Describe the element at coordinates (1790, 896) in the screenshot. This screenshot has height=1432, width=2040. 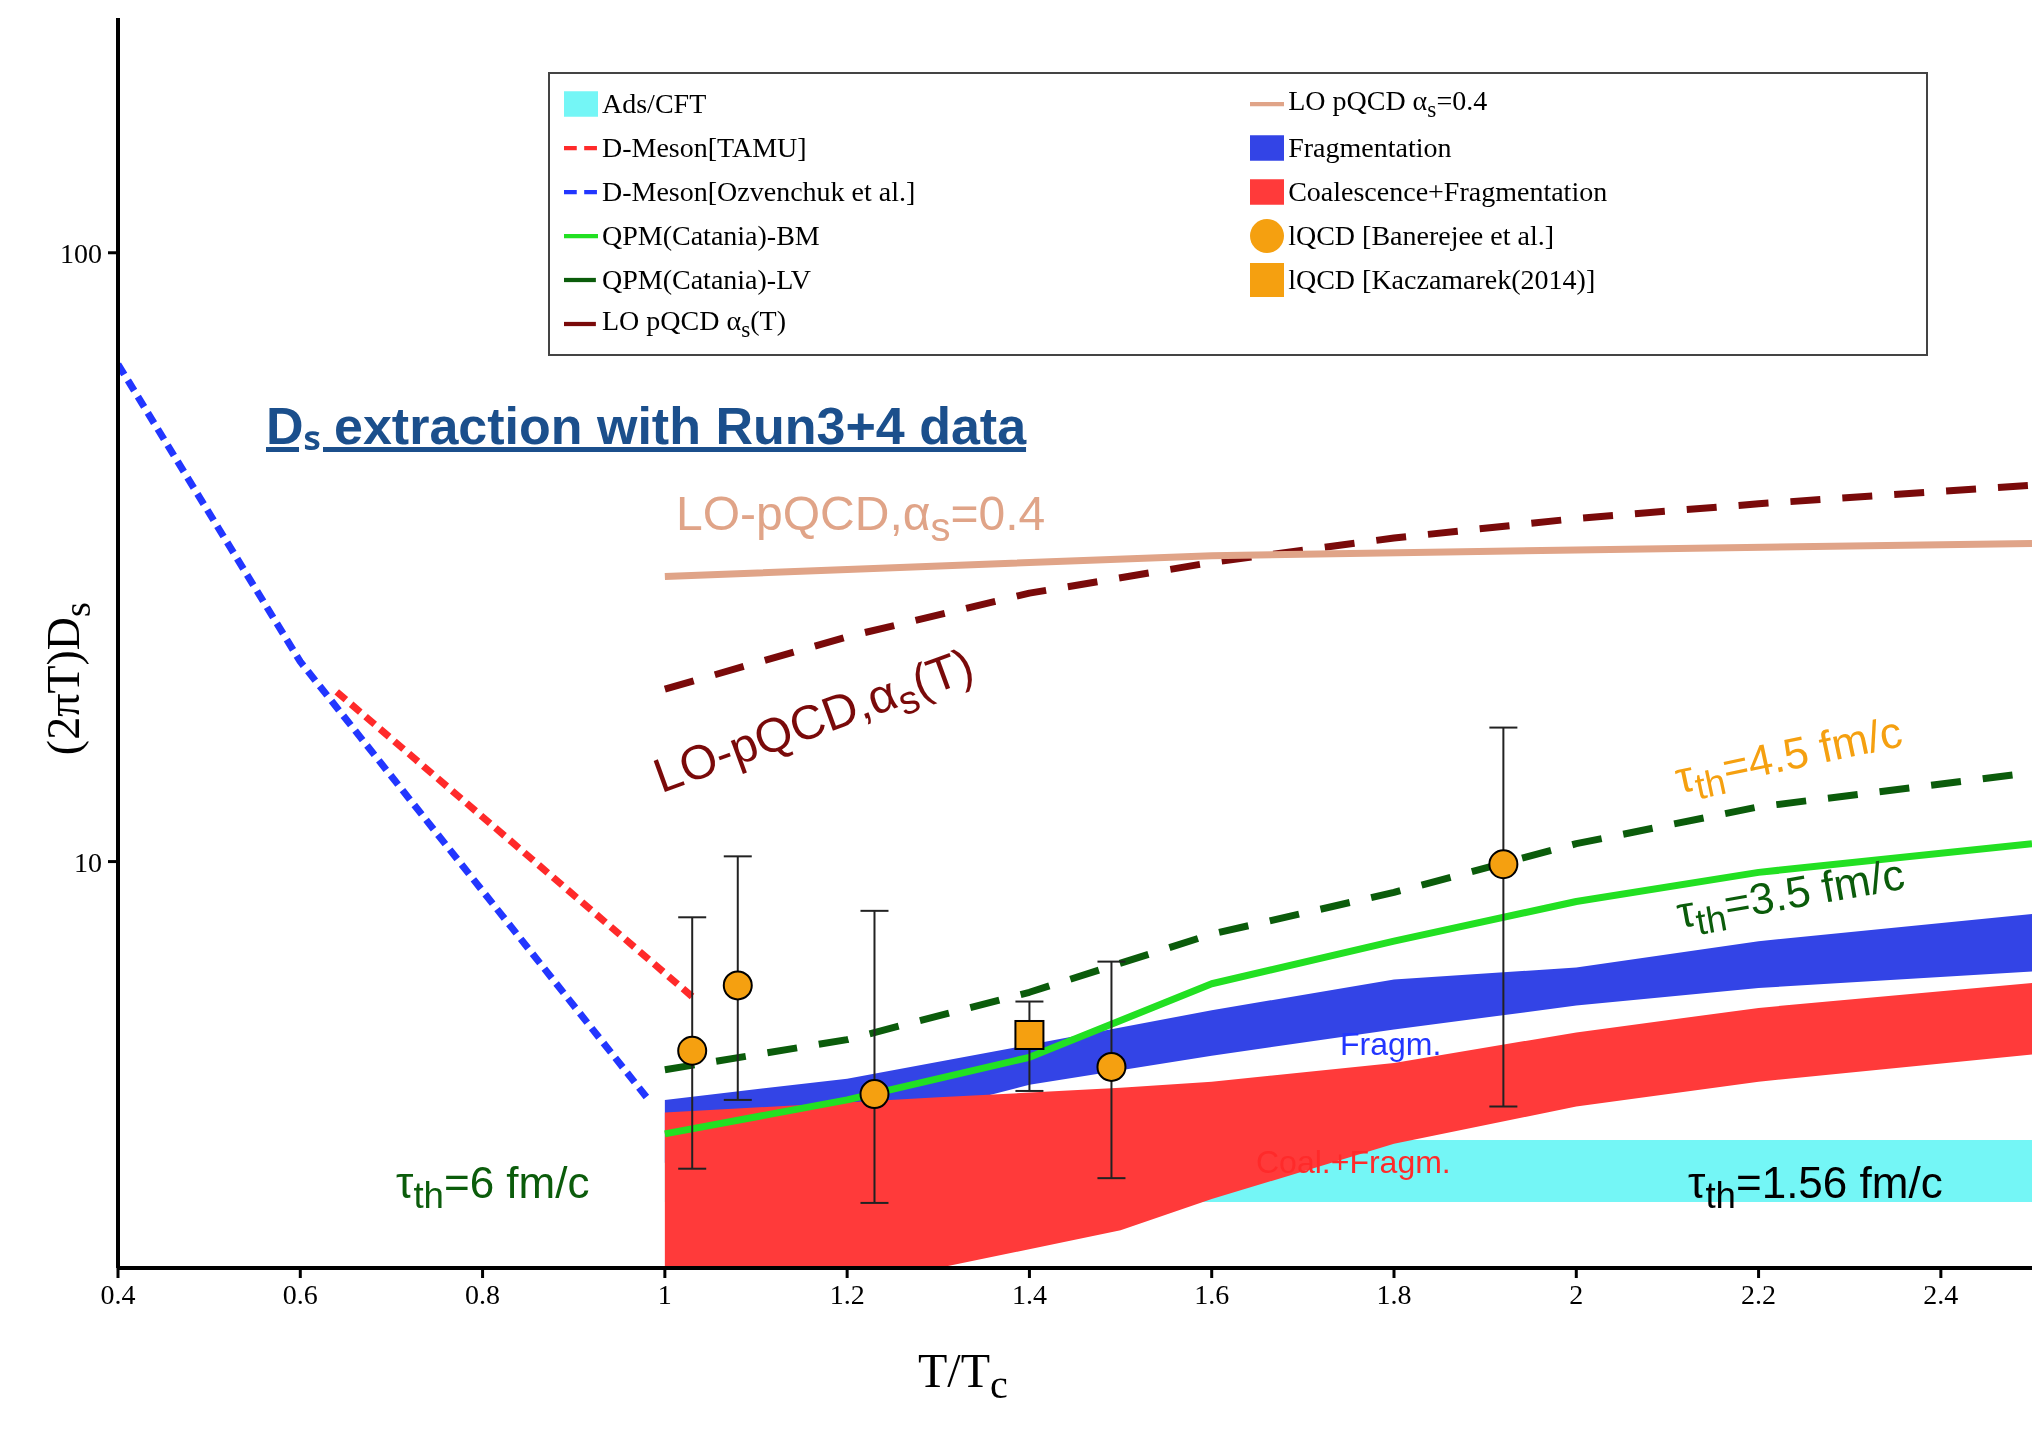
I see `annotation: τ$_{th}$=3.5 fm/c` at that location.